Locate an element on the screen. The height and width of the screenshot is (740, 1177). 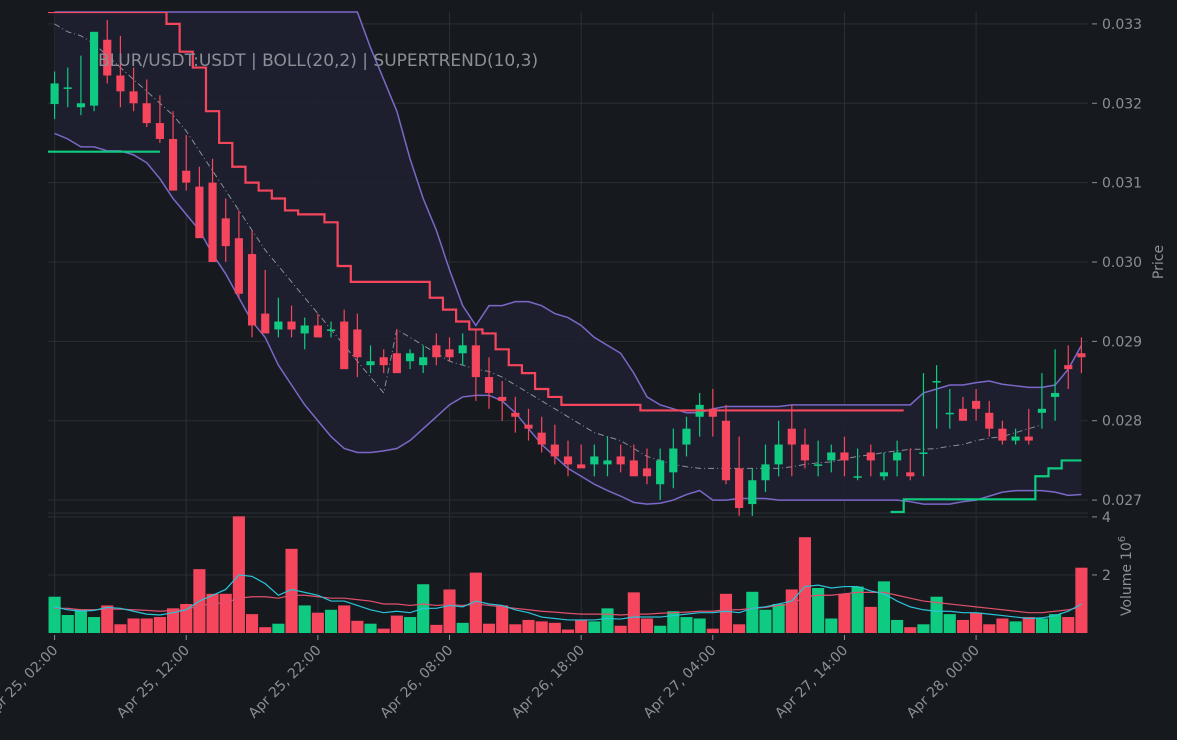
price-axis-label: Price is located at coordinates (1159, 262).